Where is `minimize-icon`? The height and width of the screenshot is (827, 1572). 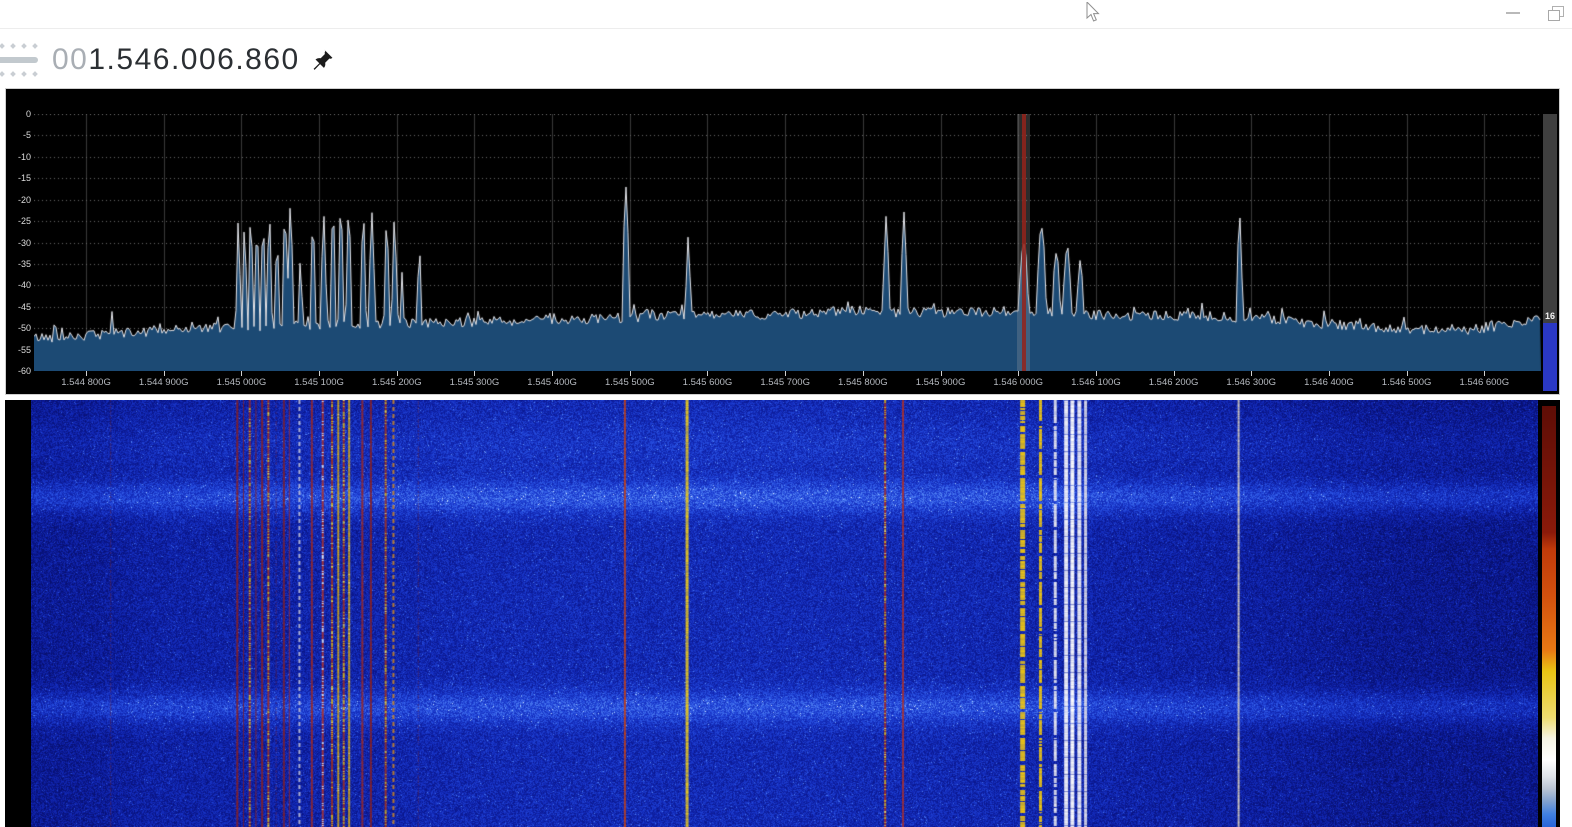 minimize-icon is located at coordinates (1513, 13).